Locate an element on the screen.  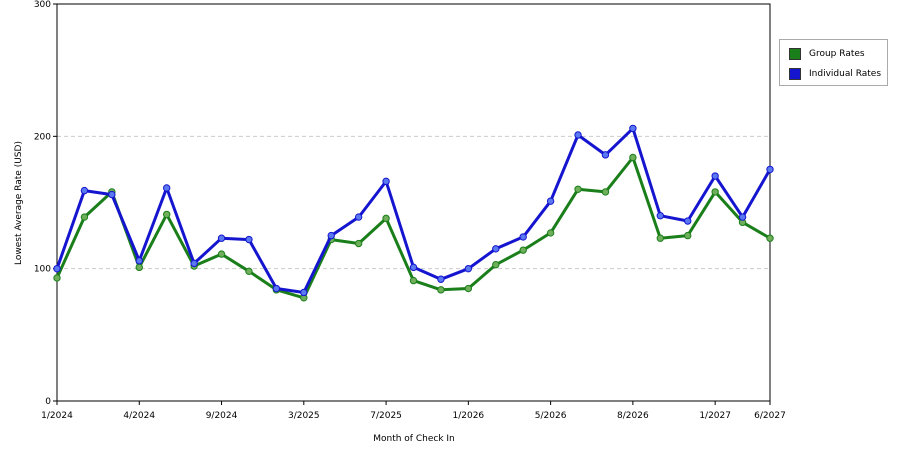
x-axis-title: Month of Check In is located at coordinates (414, 439).